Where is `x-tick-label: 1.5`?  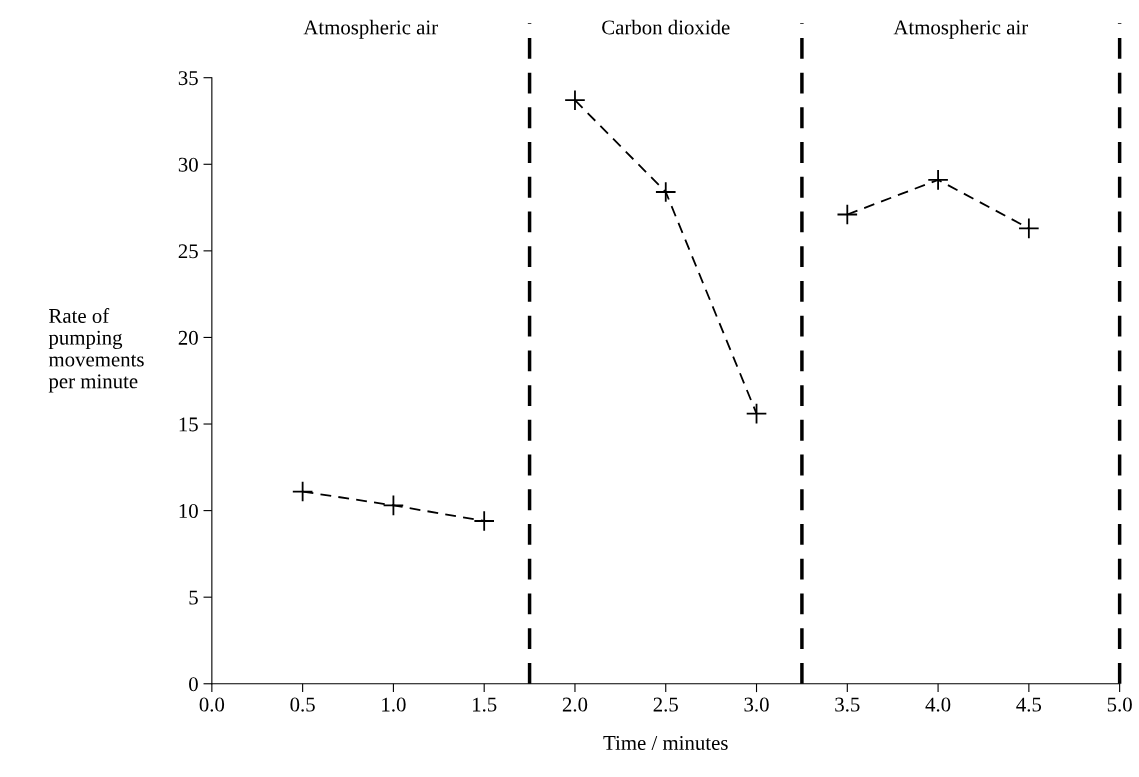 x-tick-label: 1.5 is located at coordinates (485, 704).